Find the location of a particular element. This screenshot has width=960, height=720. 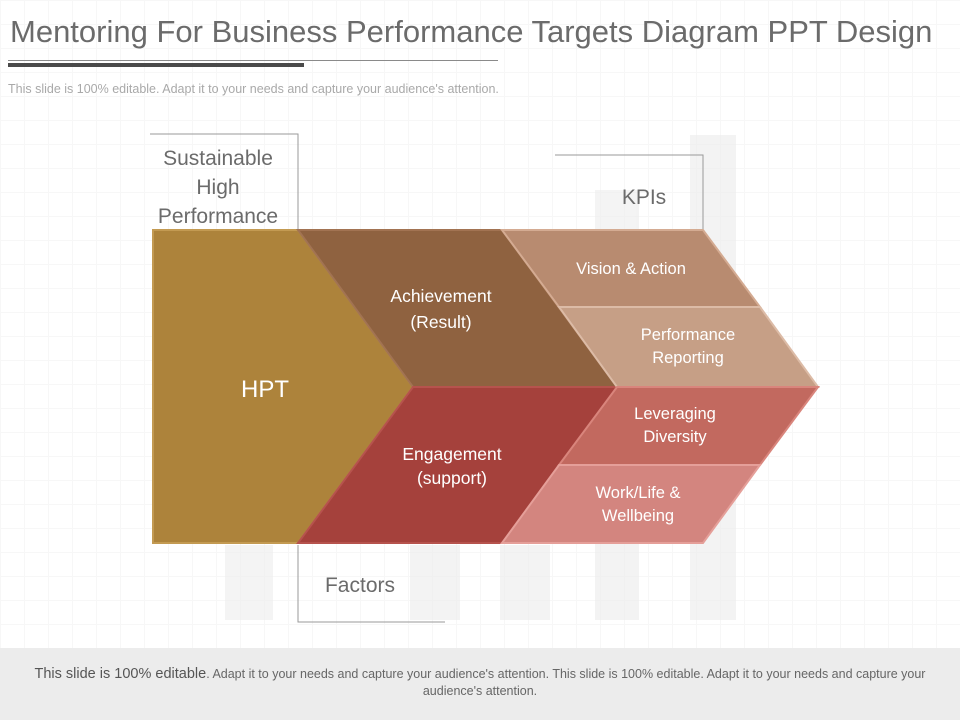

label-vision-action: Vision & Action is located at coordinates (631, 269).